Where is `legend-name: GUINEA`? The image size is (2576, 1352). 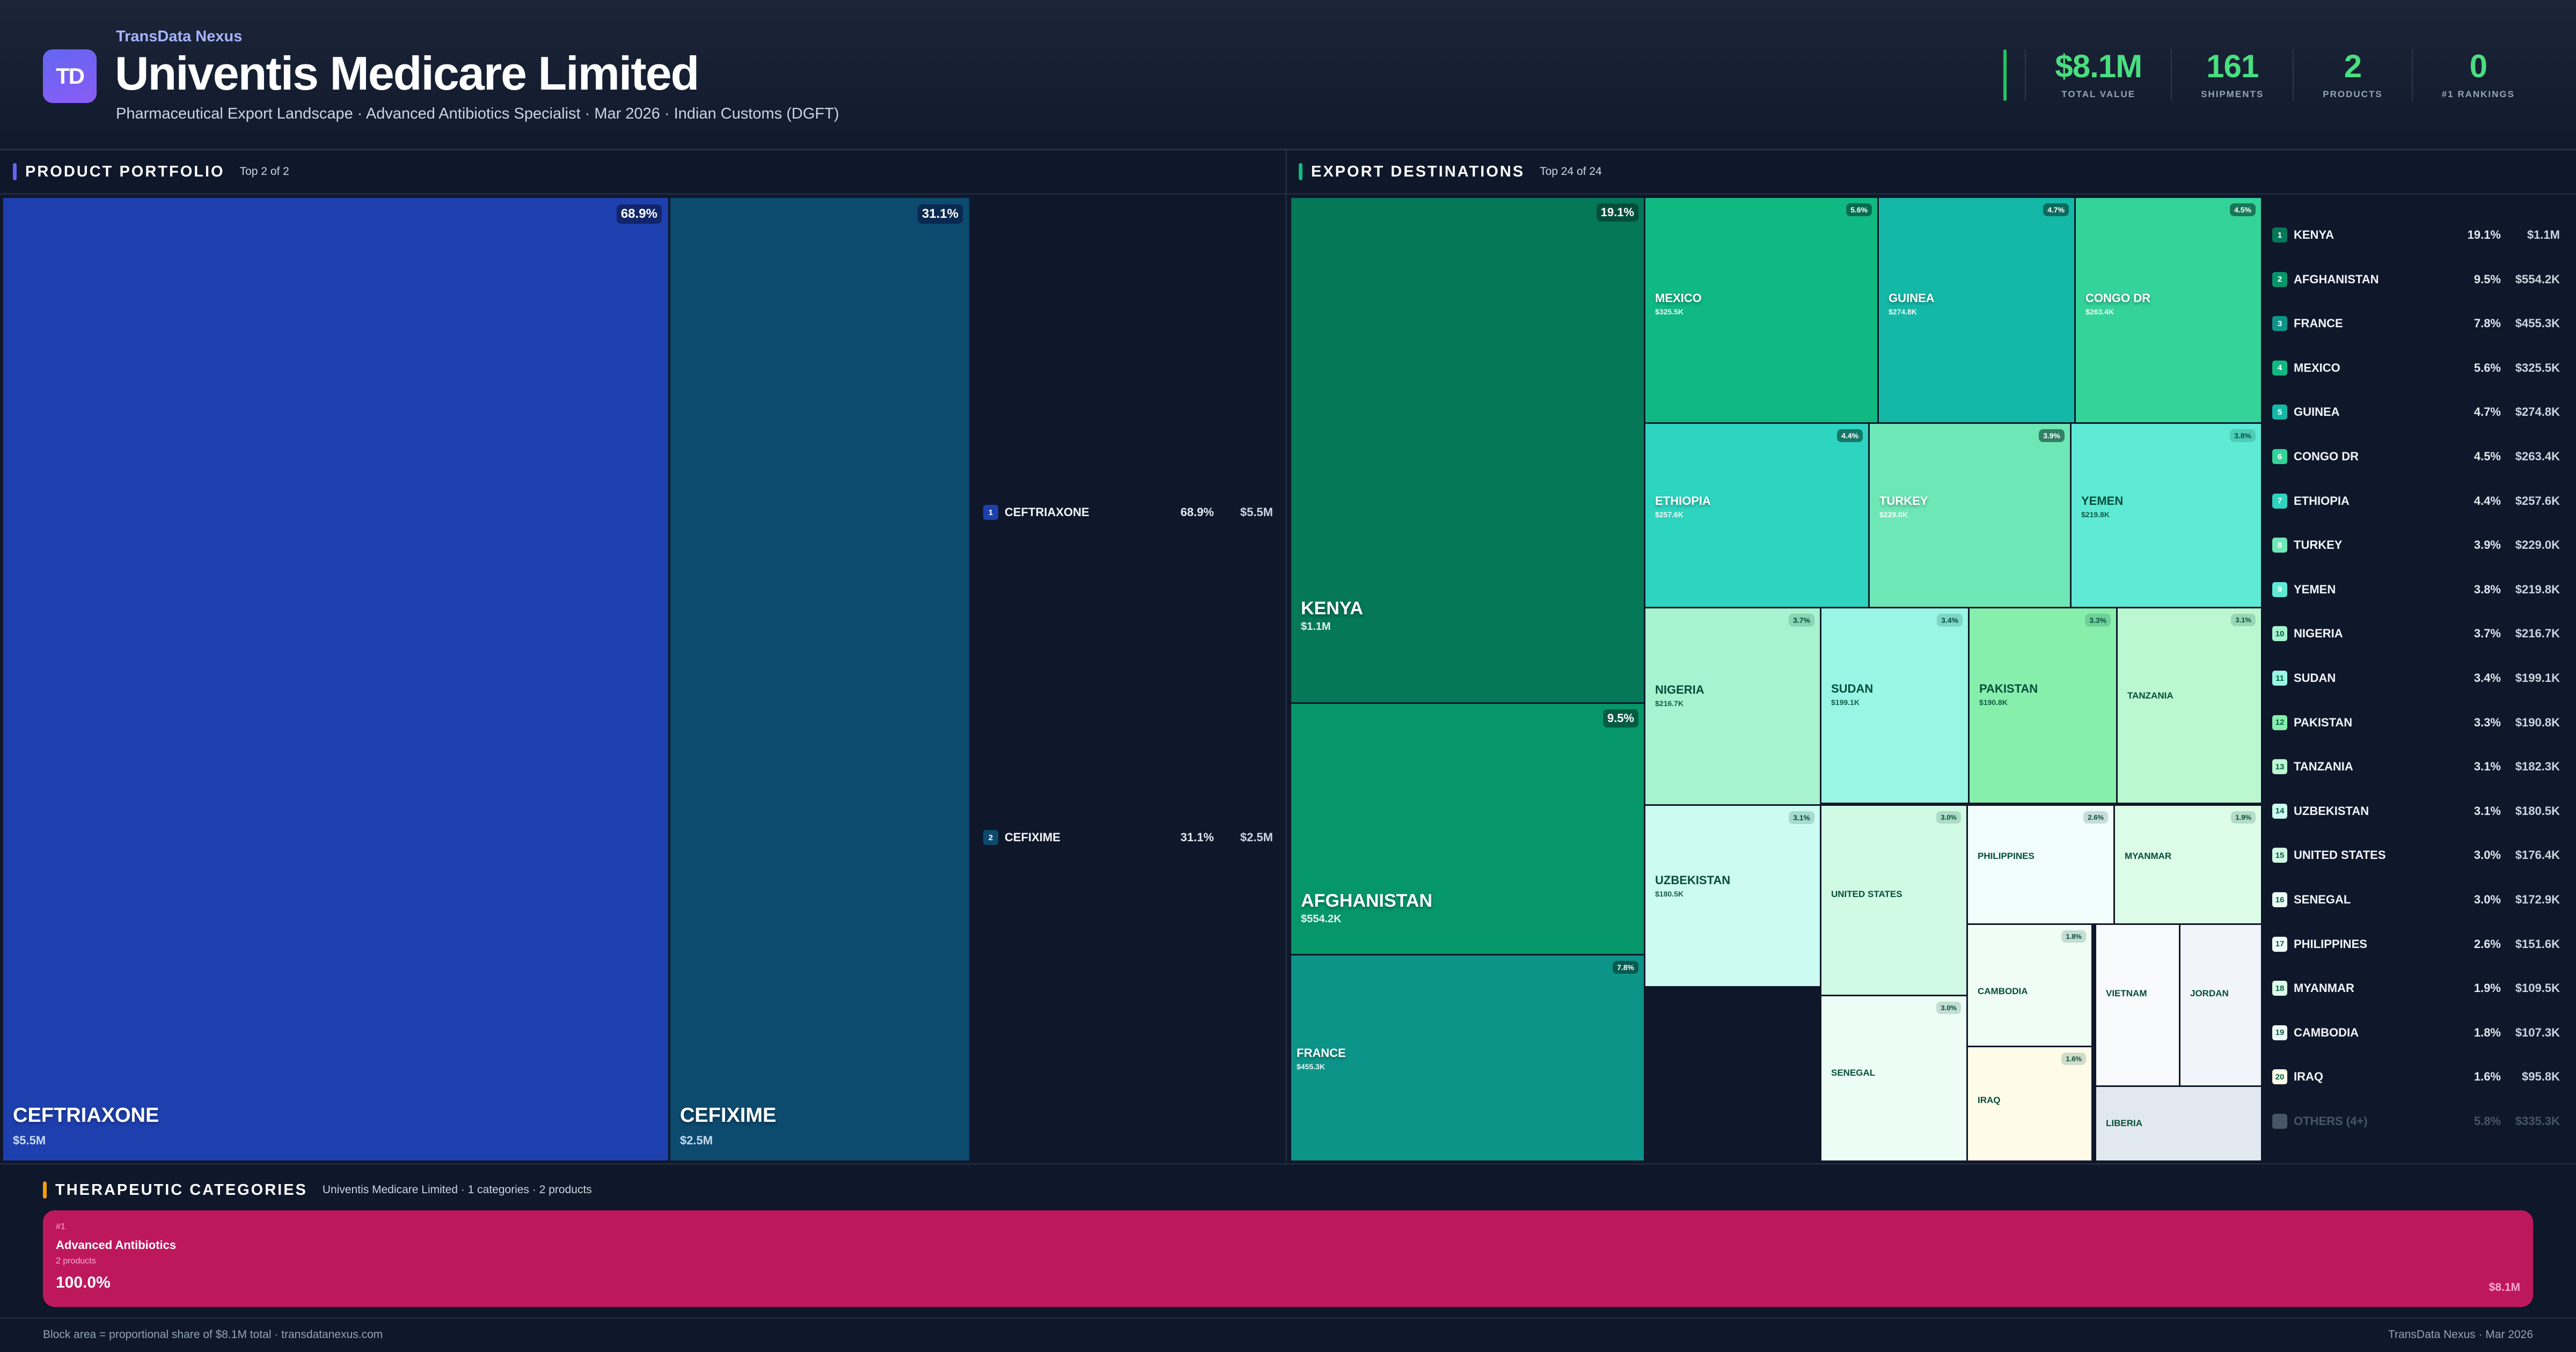
legend-name: GUINEA is located at coordinates (2317, 412).